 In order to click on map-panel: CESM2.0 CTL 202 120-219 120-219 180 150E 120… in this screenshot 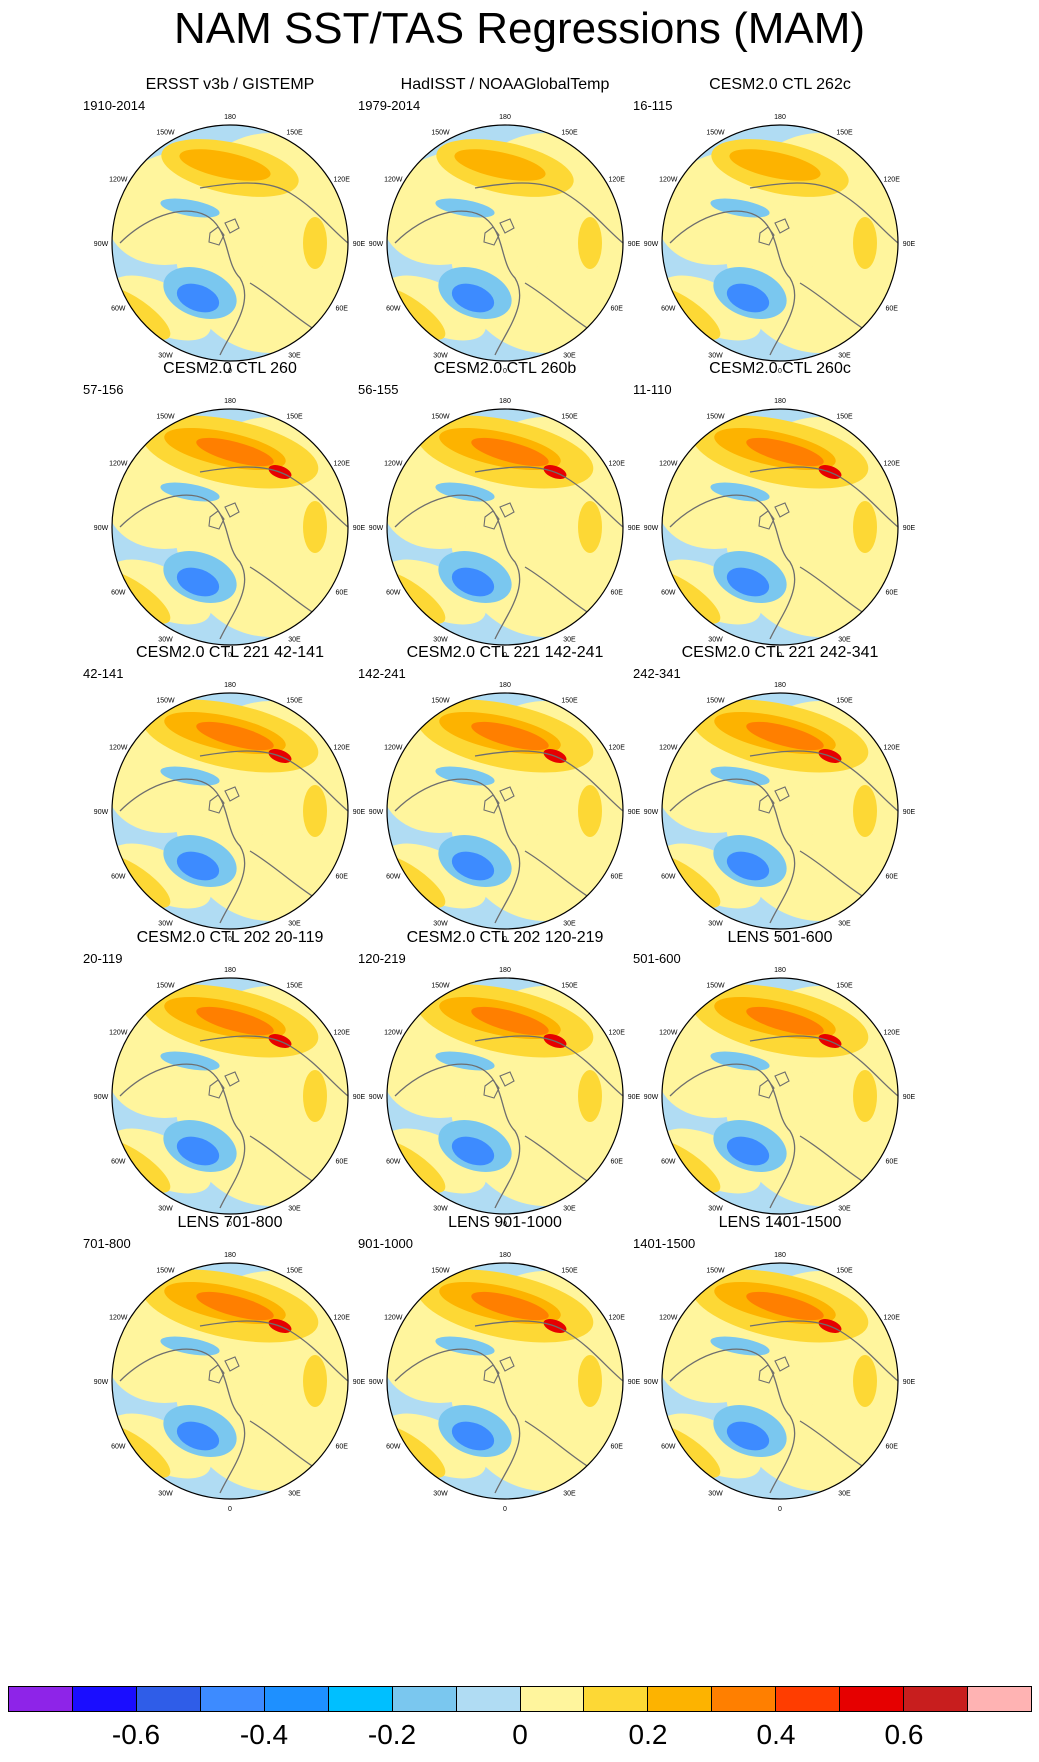, I will do `click(505, 1089)`.